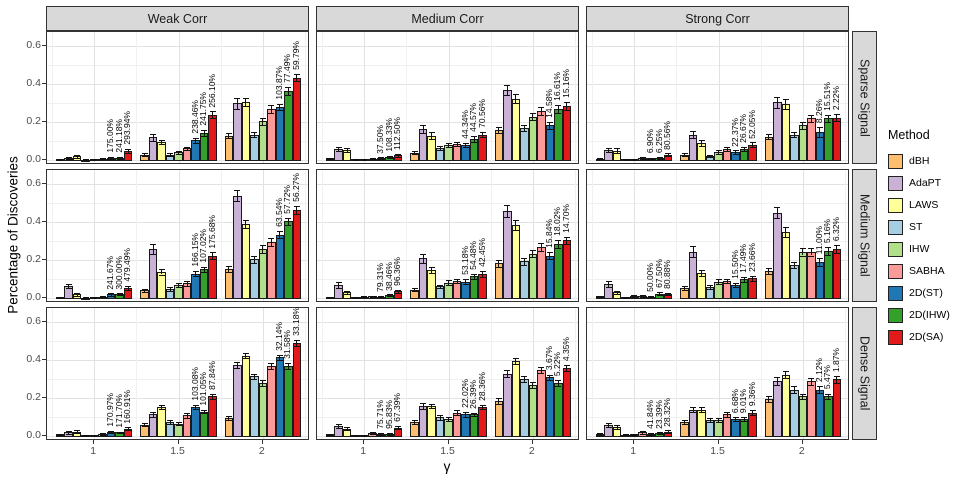  What do you see at coordinates (926, 337) in the screenshot?
I see `legend-entry-label: 2D(SA)` at bounding box center [926, 337].